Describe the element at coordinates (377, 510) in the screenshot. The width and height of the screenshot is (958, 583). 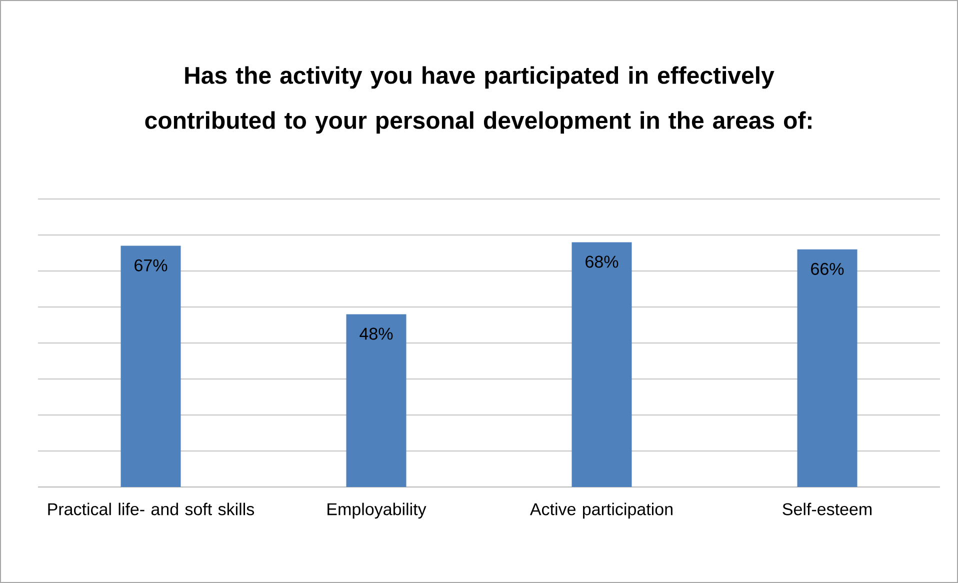
I see `x-tick-label: Employability` at that location.